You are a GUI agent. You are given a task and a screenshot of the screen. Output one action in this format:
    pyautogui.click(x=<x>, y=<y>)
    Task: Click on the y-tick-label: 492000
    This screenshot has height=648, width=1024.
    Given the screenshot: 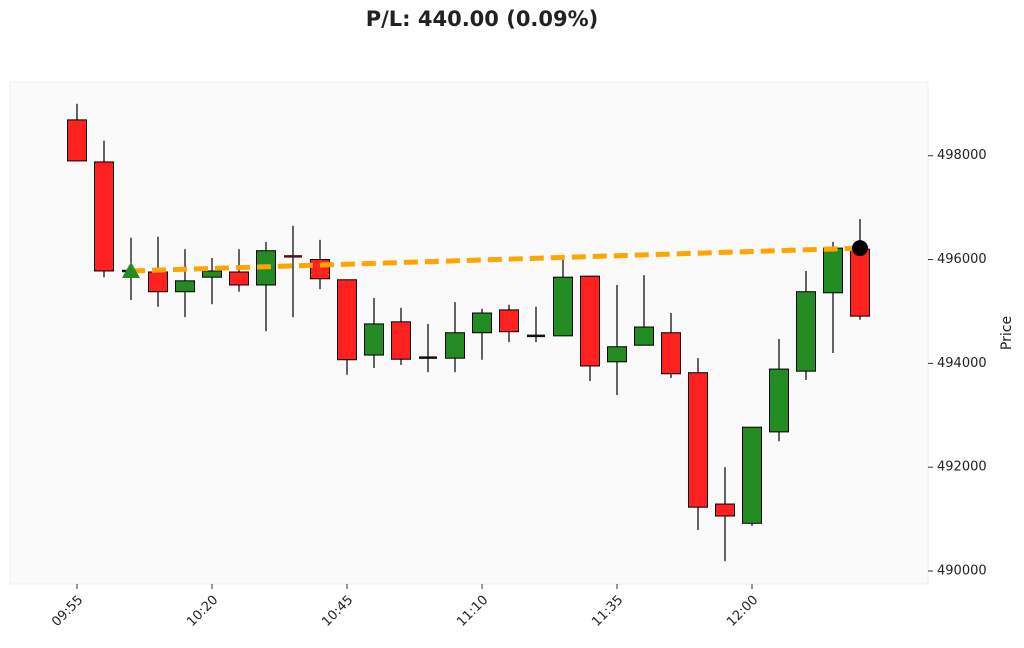 What is the action you would take?
    pyautogui.click(x=962, y=467)
    